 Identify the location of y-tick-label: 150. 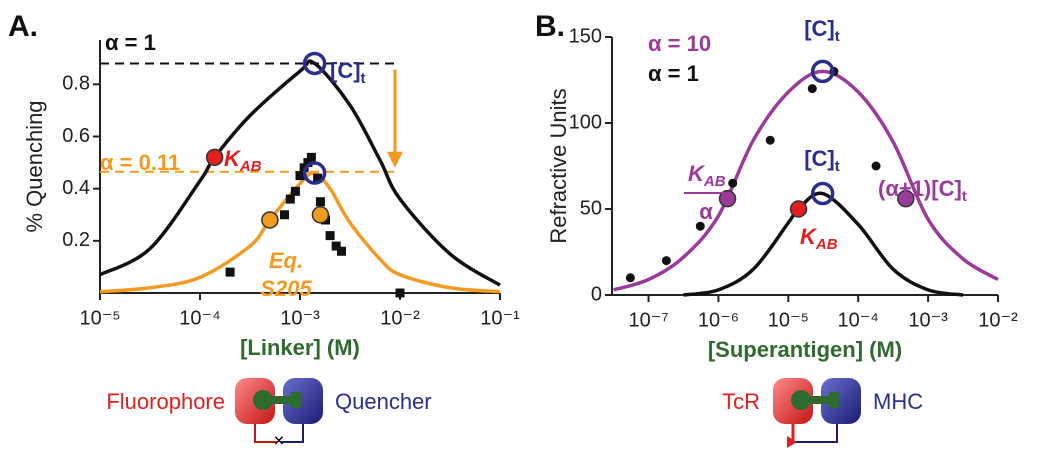
(585, 36).